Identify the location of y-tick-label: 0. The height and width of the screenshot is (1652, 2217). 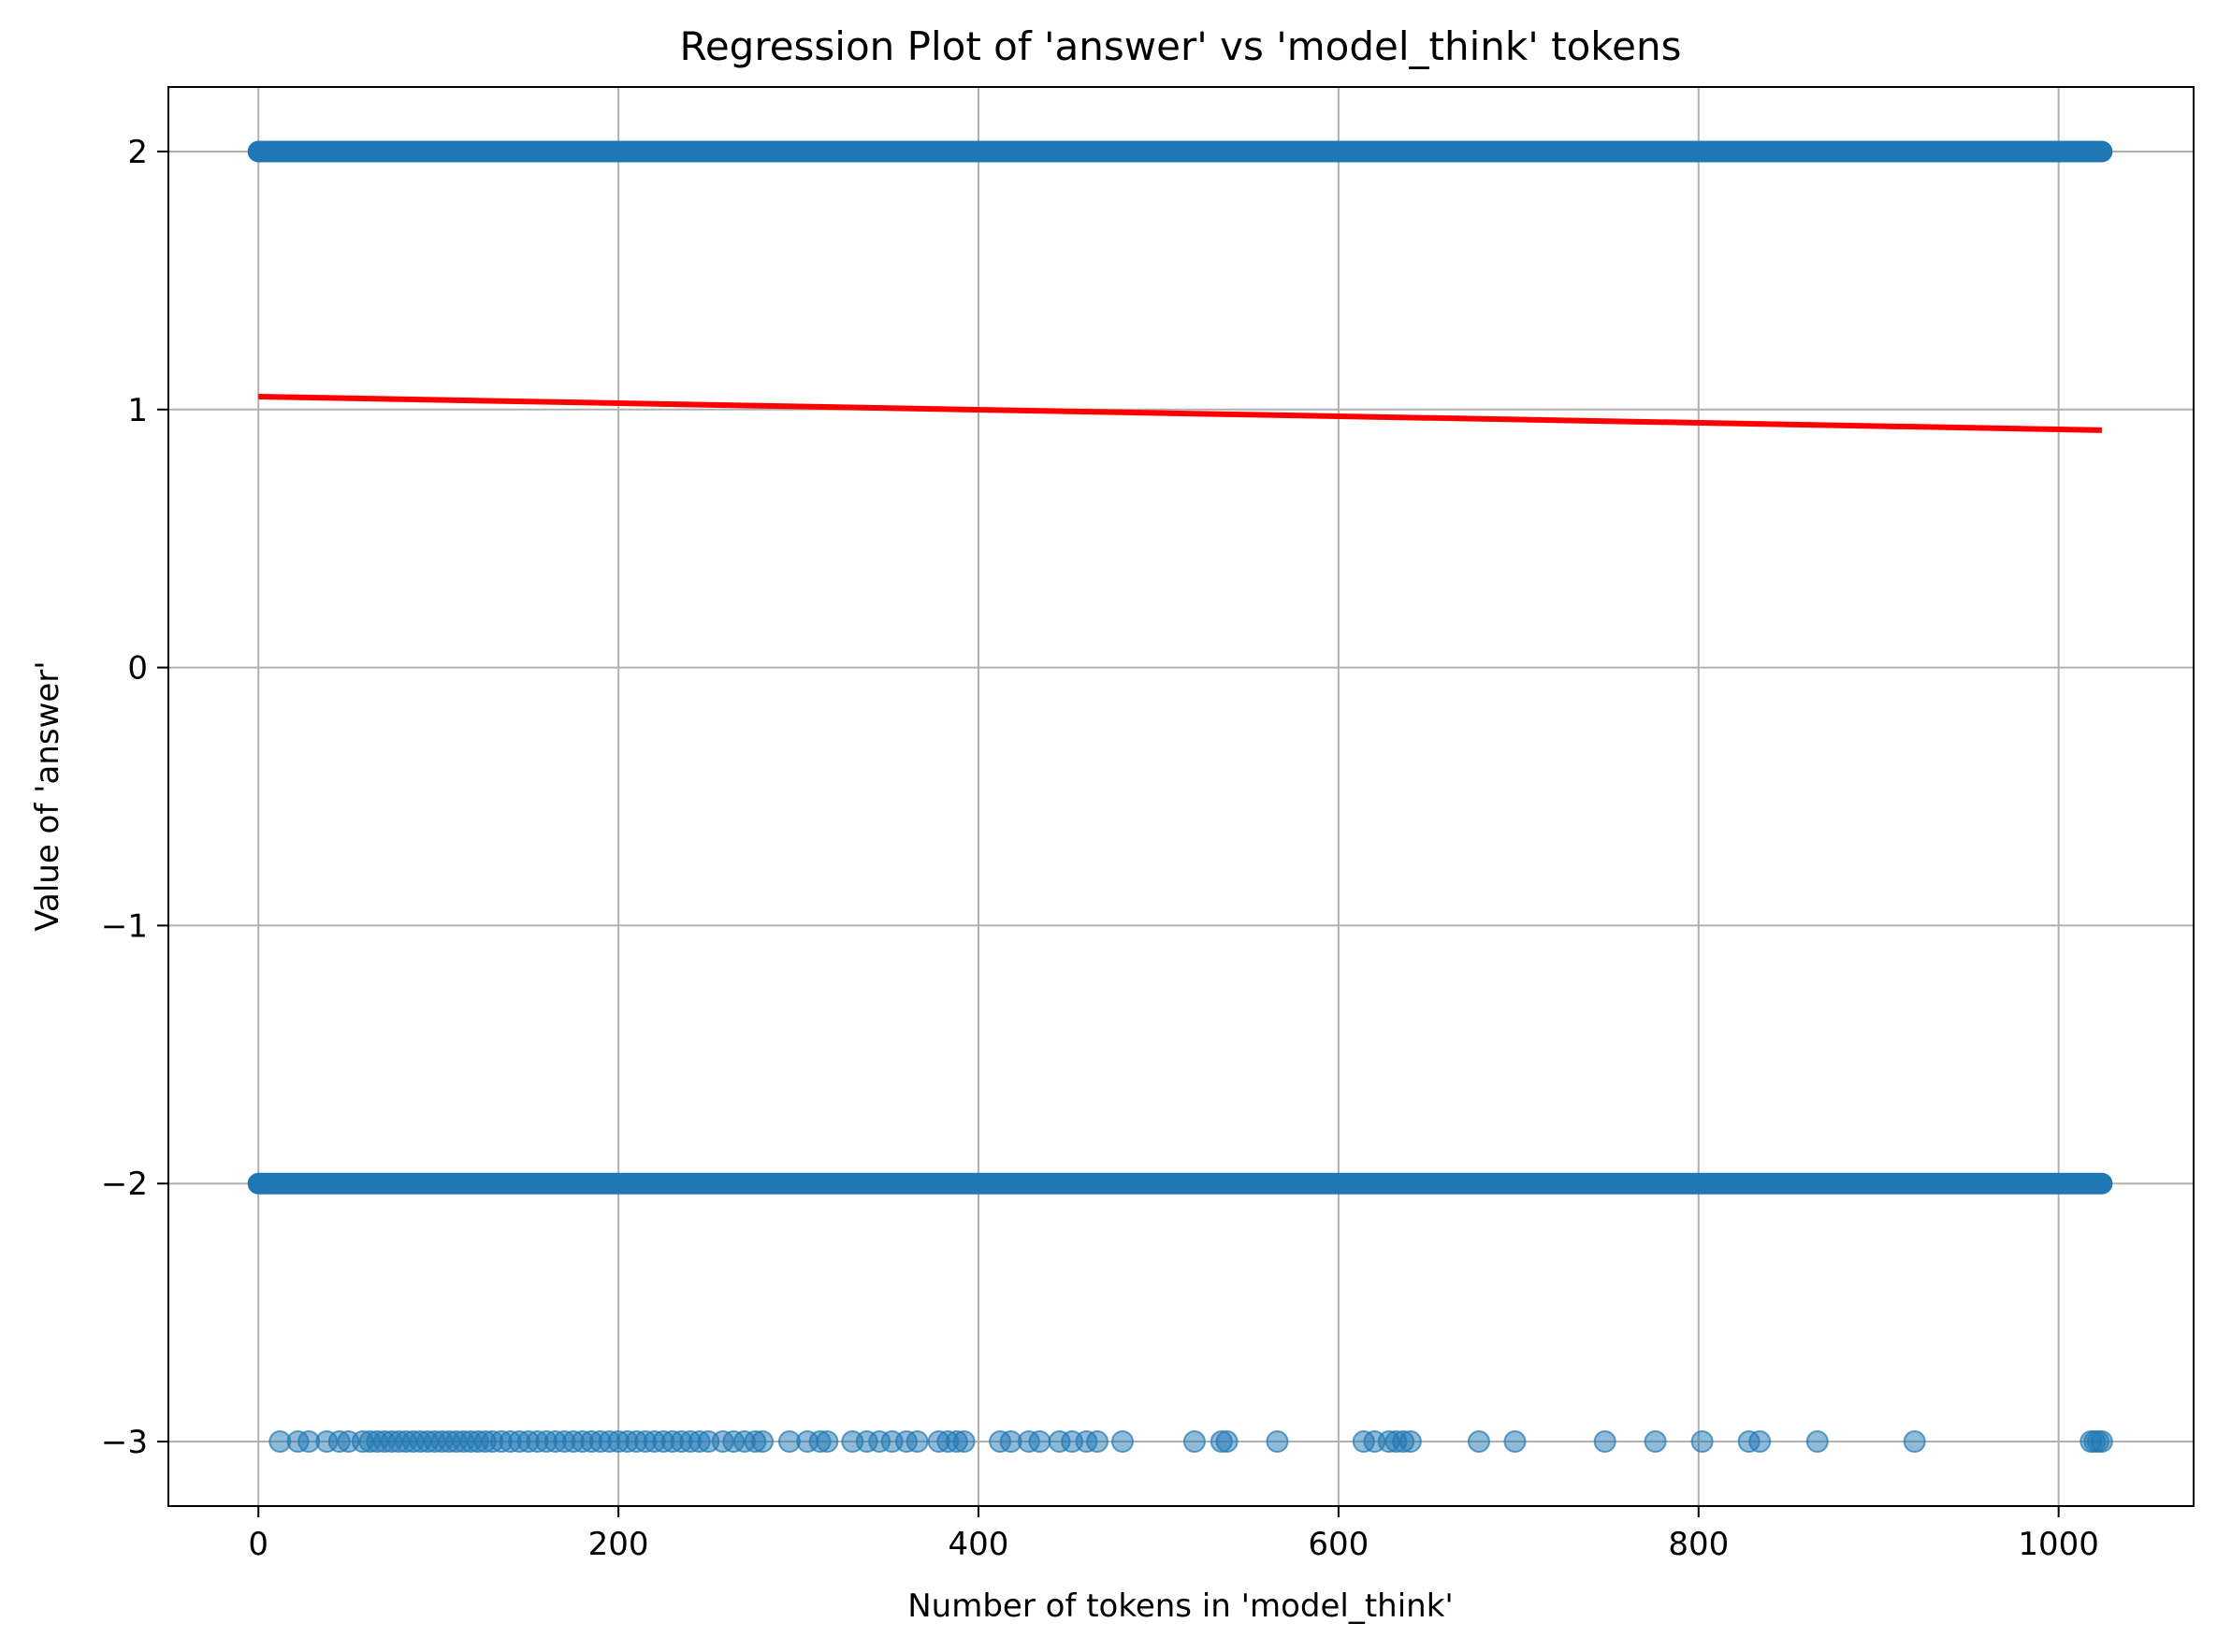
(137, 669).